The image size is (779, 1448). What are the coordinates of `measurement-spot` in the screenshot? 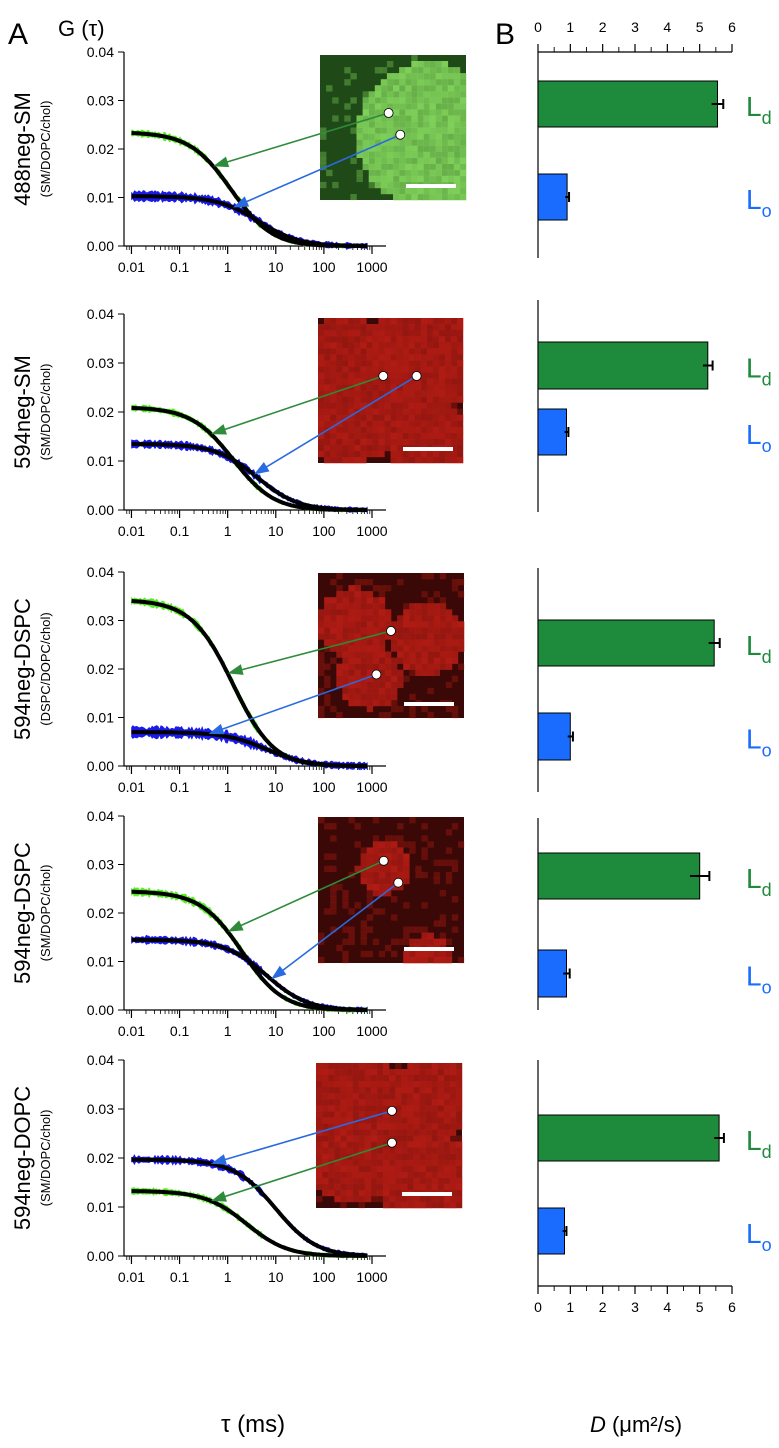 It's located at (416, 376).